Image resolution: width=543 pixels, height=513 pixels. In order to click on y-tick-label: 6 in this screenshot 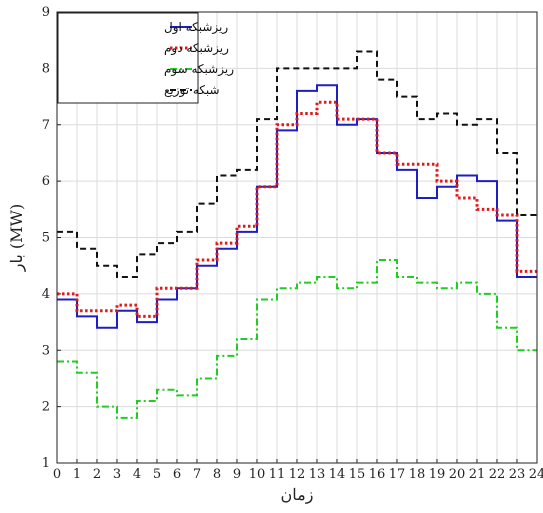, I will do `click(46, 181)`.